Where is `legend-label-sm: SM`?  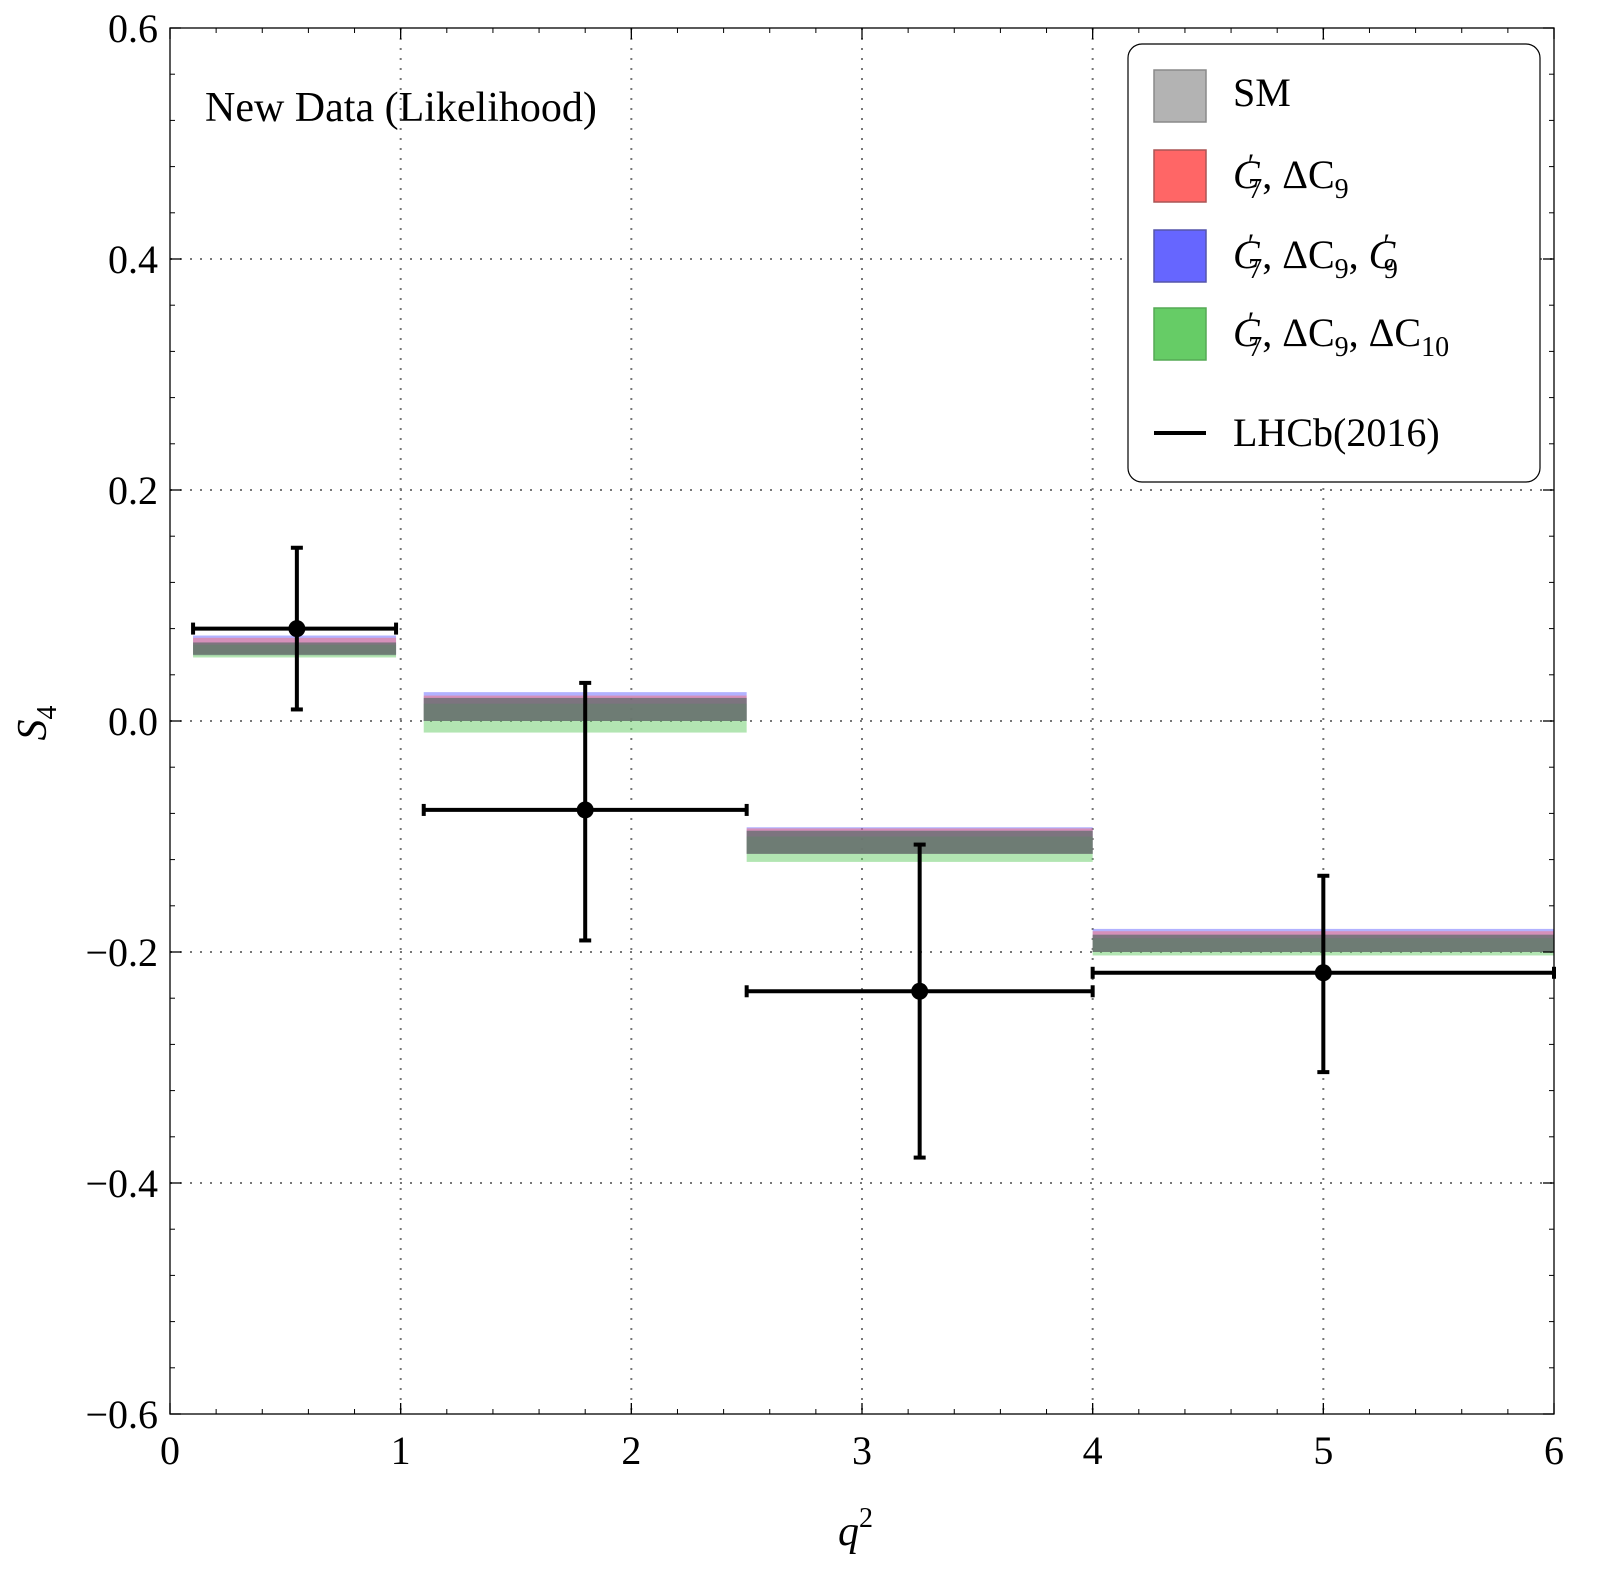 legend-label-sm: SM is located at coordinates (1262, 92).